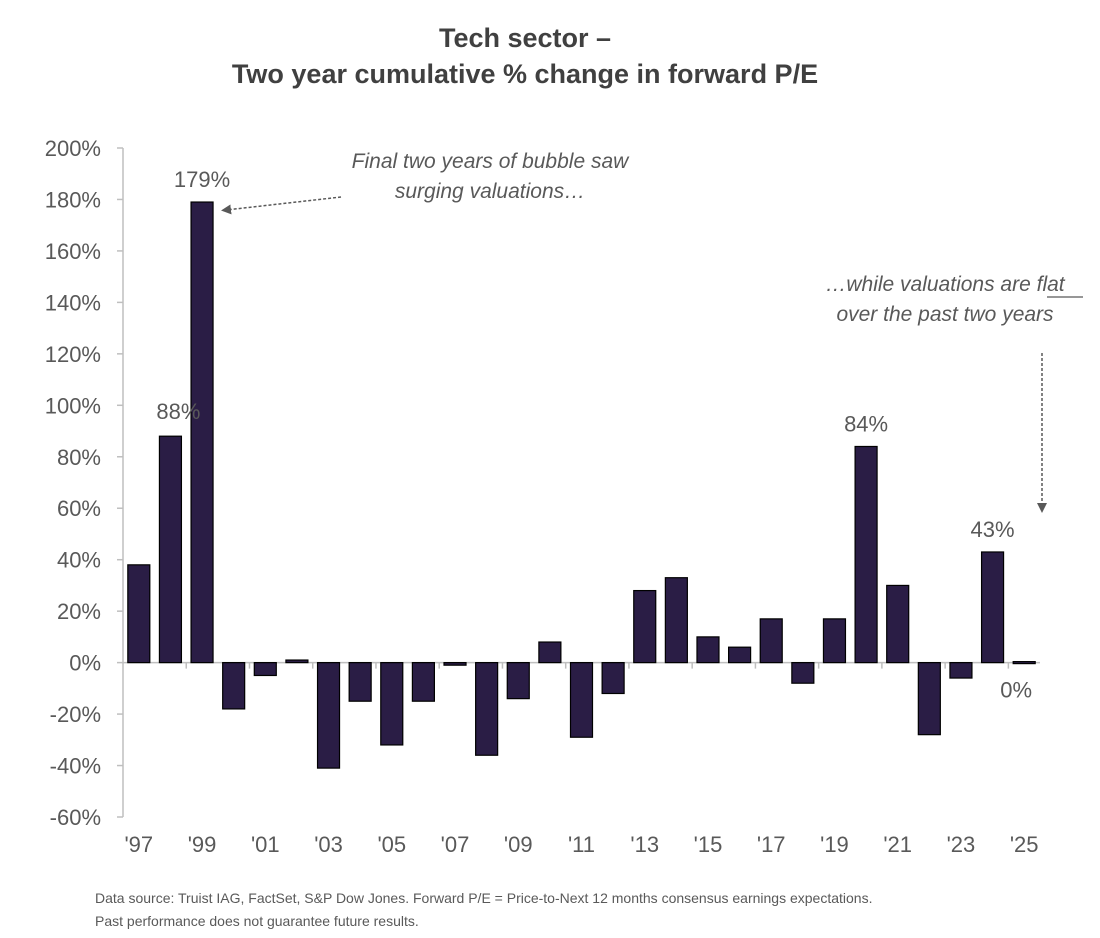 The image size is (1100, 938). Describe the element at coordinates (265, 844) in the screenshot. I see `x-tick-label: '01` at that location.